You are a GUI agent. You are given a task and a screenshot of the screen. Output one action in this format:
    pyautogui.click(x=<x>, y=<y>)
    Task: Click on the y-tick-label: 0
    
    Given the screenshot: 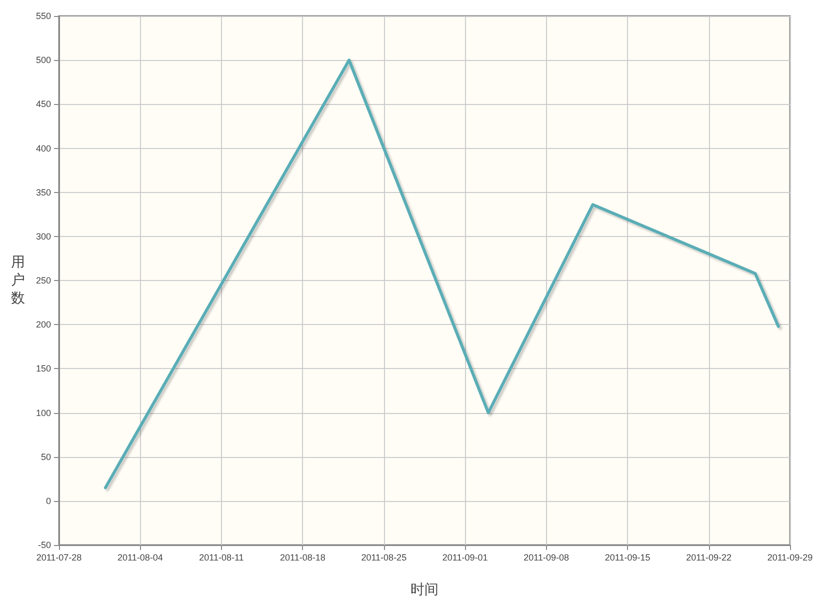 What is the action you would take?
    pyautogui.click(x=48, y=501)
    